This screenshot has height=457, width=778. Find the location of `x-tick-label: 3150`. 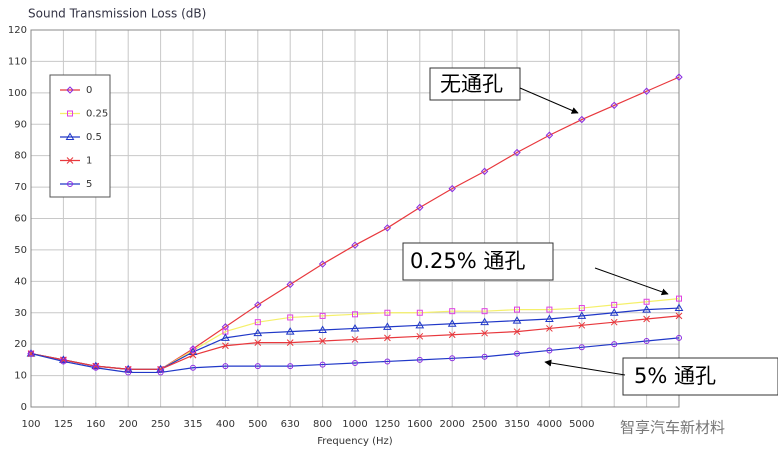

x-tick-label: 3150 is located at coordinates (516, 424).